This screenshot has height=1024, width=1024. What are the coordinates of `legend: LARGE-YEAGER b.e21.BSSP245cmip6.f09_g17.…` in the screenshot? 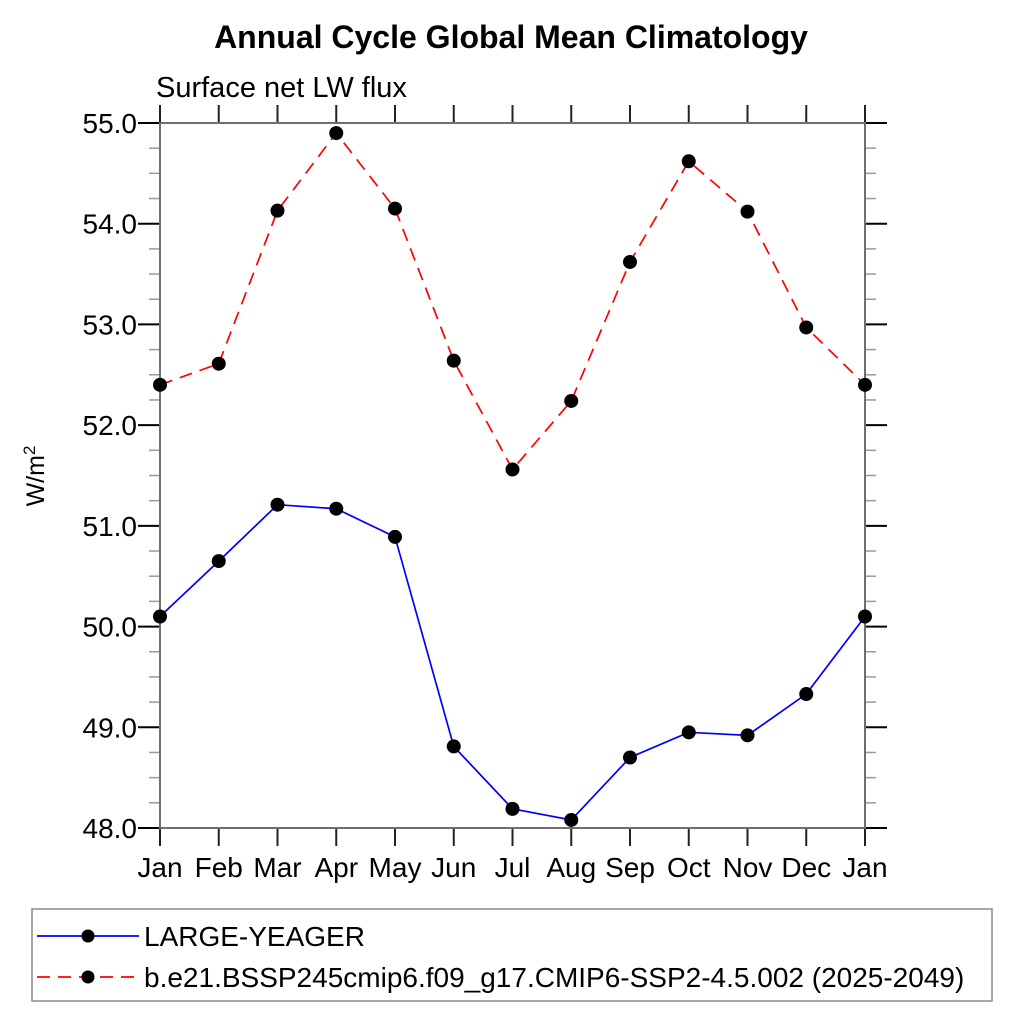 It's located at (512, 955).